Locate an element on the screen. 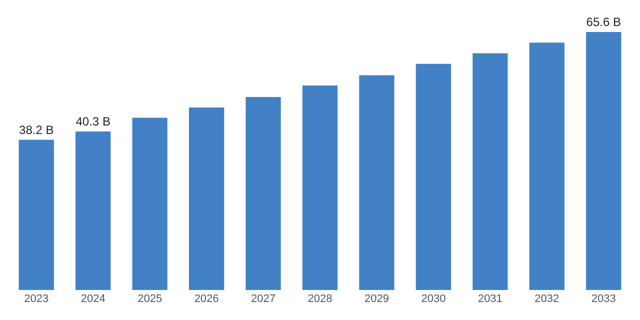  data-label: 38.2 B is located at coordinates (36, 129).